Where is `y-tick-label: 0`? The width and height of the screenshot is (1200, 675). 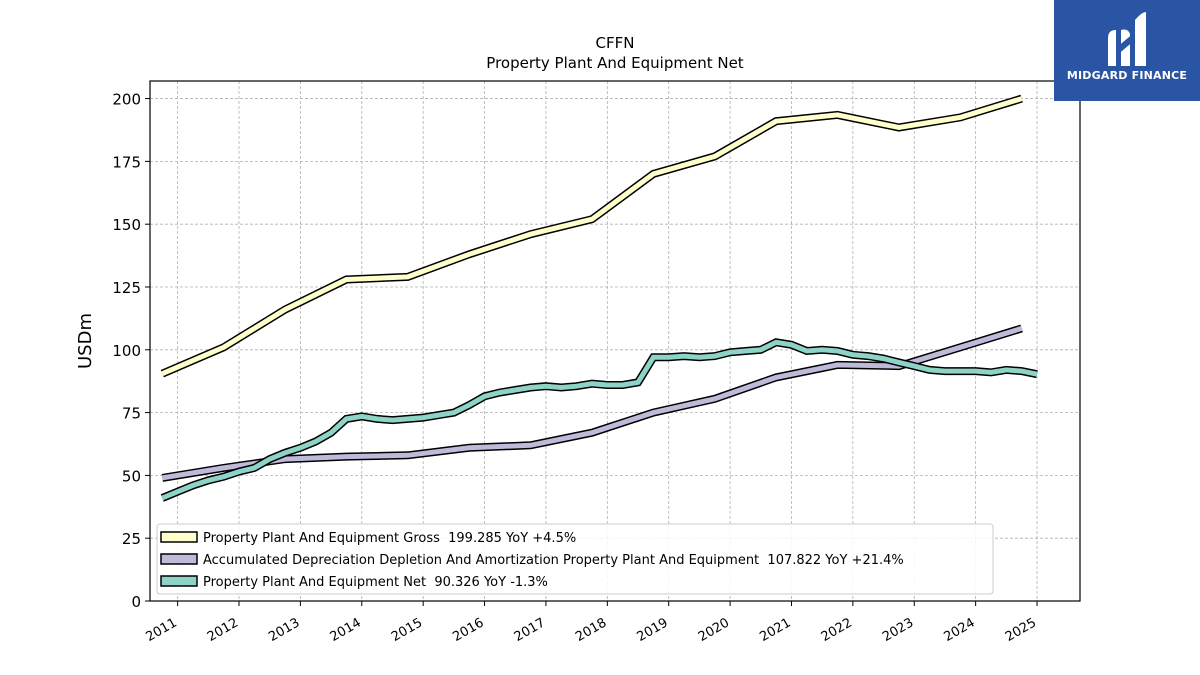
y-tick-label: 0 is located at coordinates (136, 602).